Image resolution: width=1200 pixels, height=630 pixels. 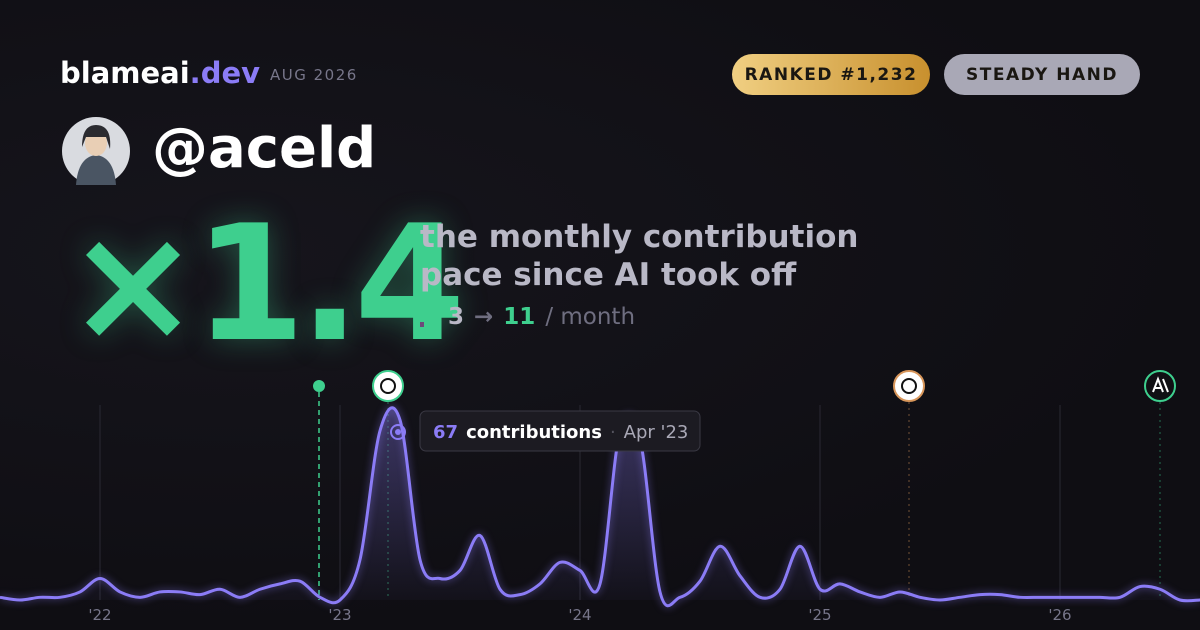 I want to click on x-tick-label: '22, so click(x=99, y=615).